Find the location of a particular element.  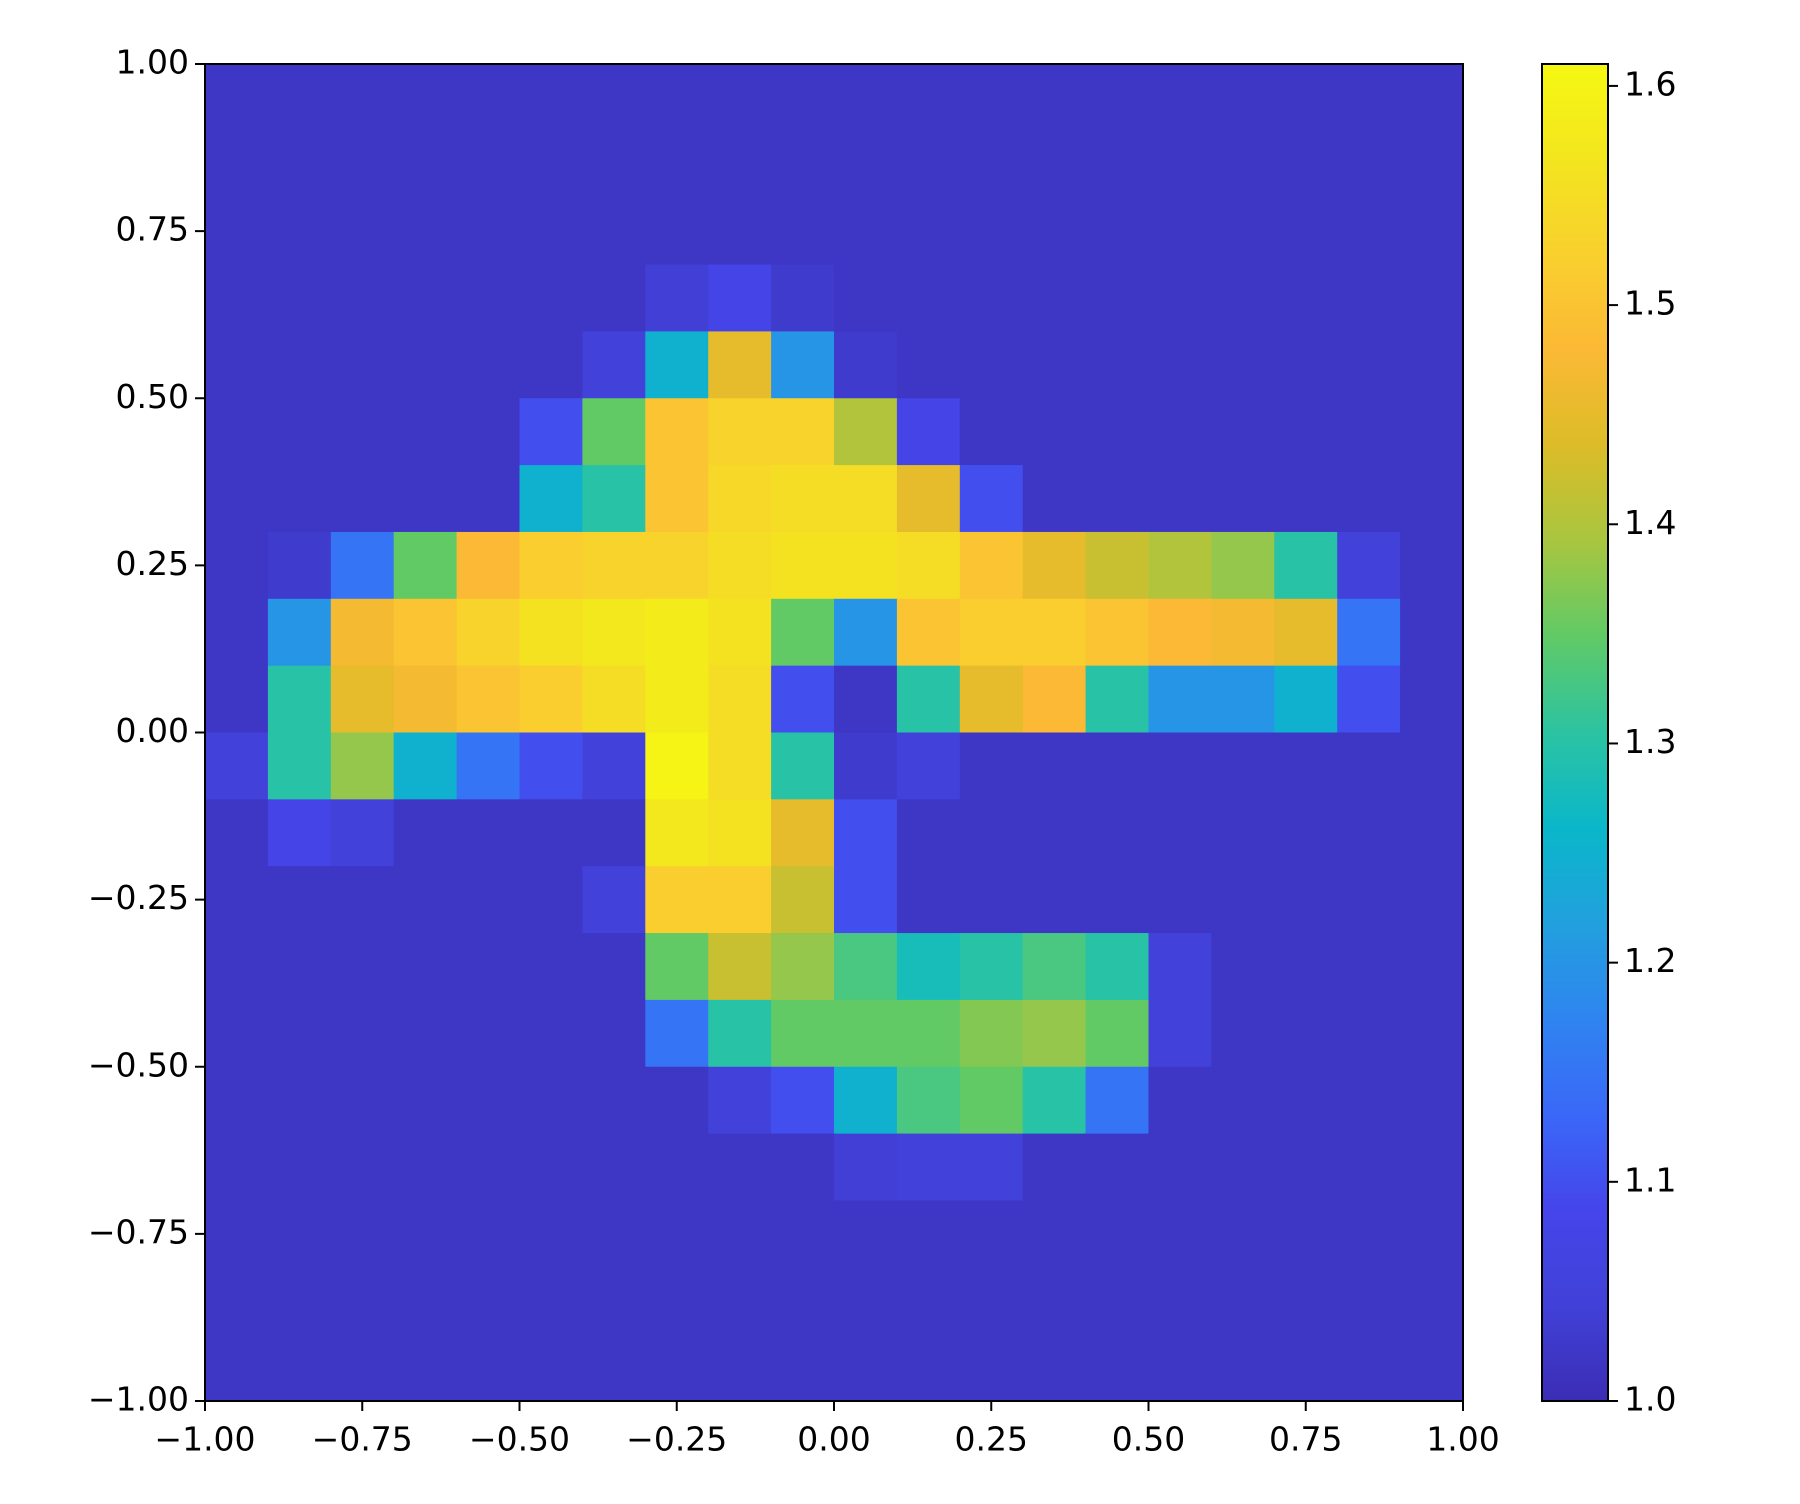

x-tick-label: −0.25 is located at coordinates (676, 1439).